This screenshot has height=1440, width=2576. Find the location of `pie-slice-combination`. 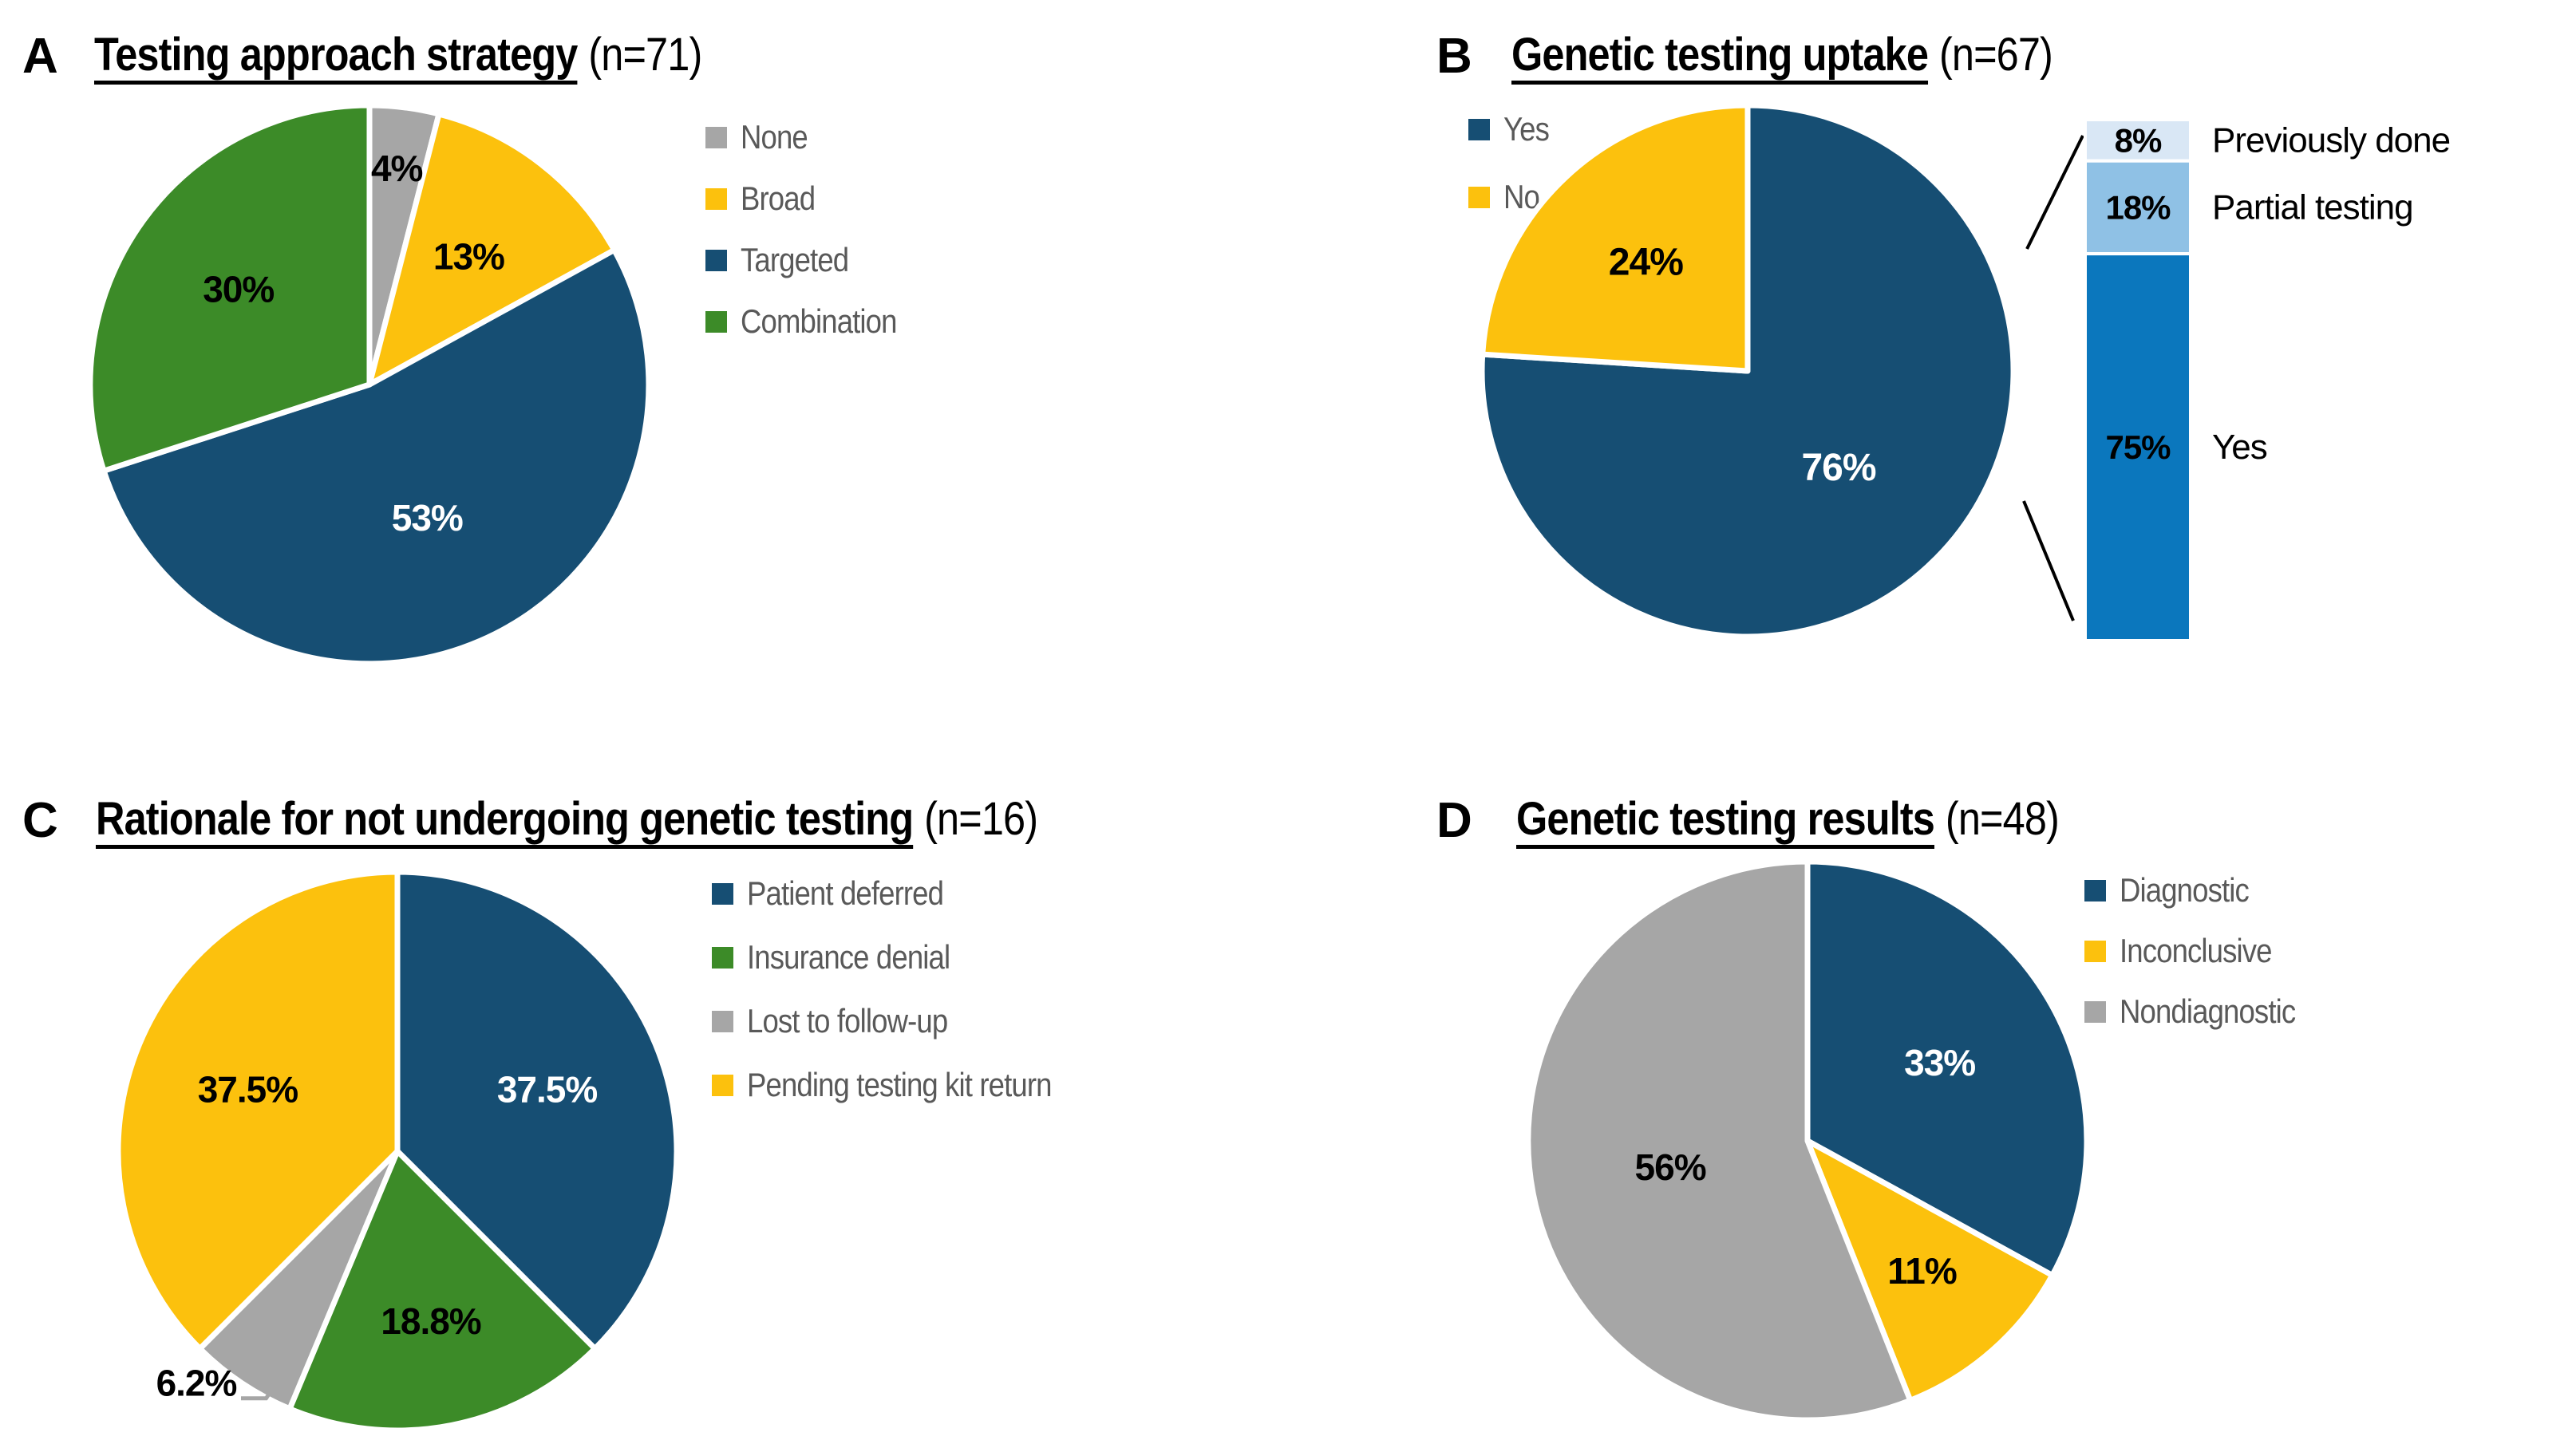

pie-slice-combination is located at coordinates (230, 288).